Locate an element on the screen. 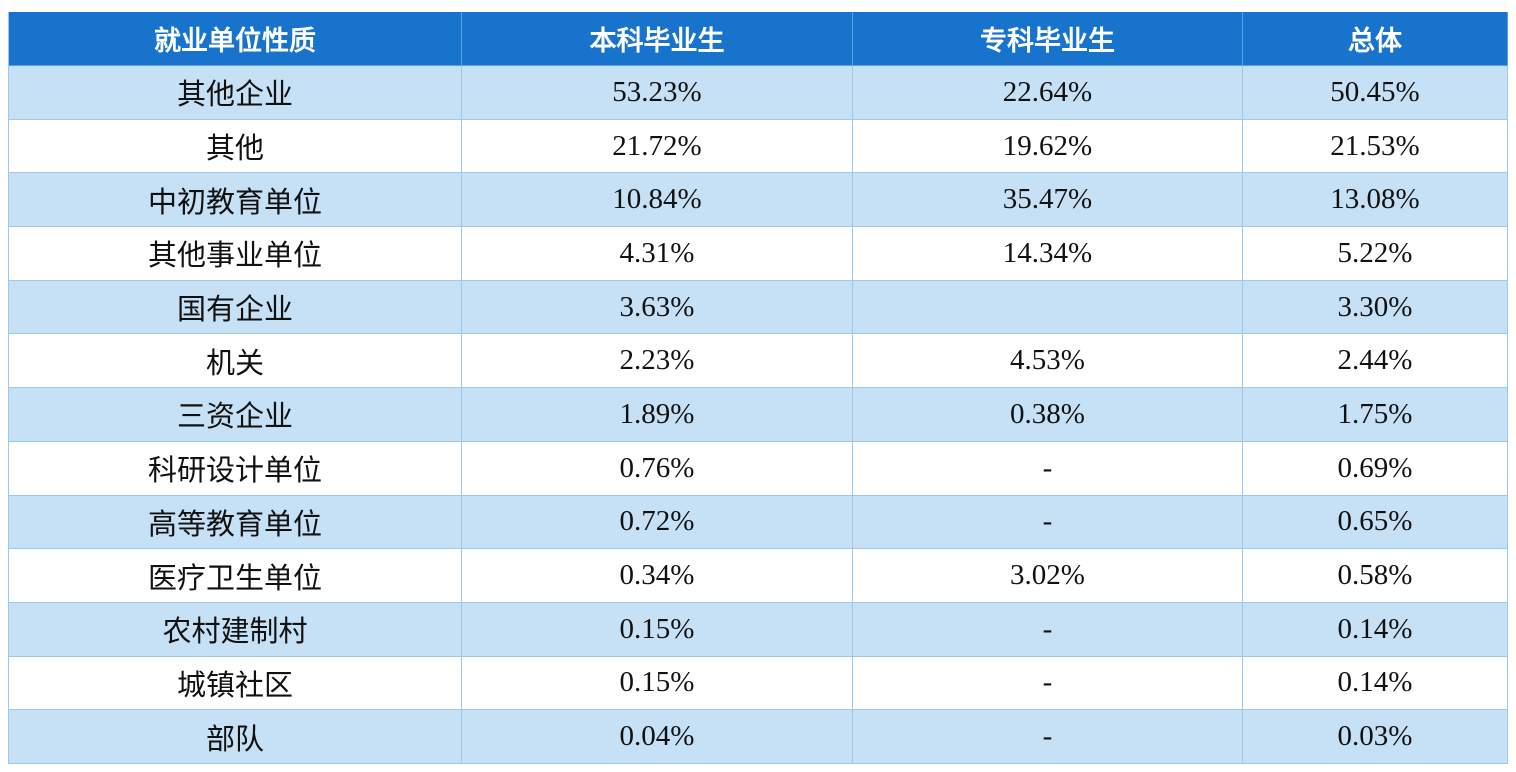 Image resolution: width=1516 pixels, height=772 pixels. table-cell is located at coordinates (1048, 307).